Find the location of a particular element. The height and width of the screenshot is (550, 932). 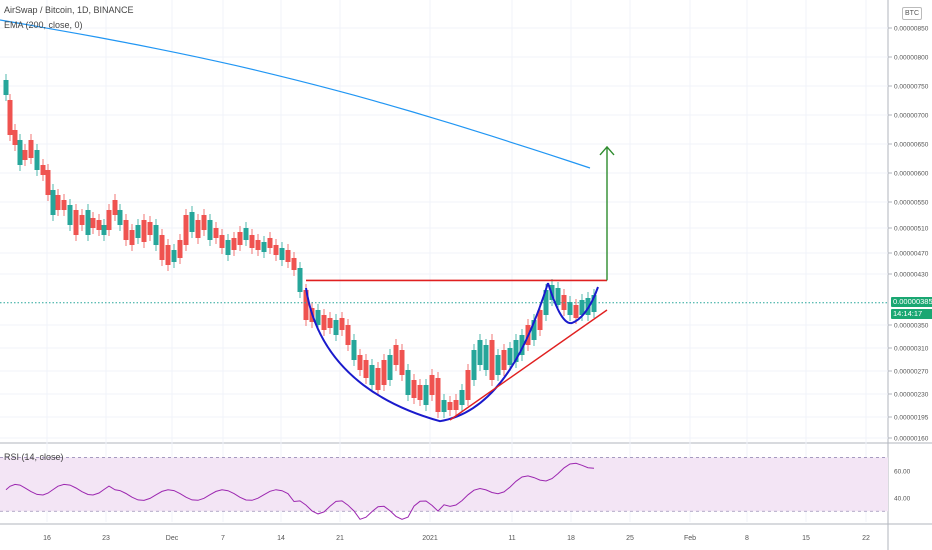

ema-legend: EMA (200, close, 0) is located at coordinates (43, 25).